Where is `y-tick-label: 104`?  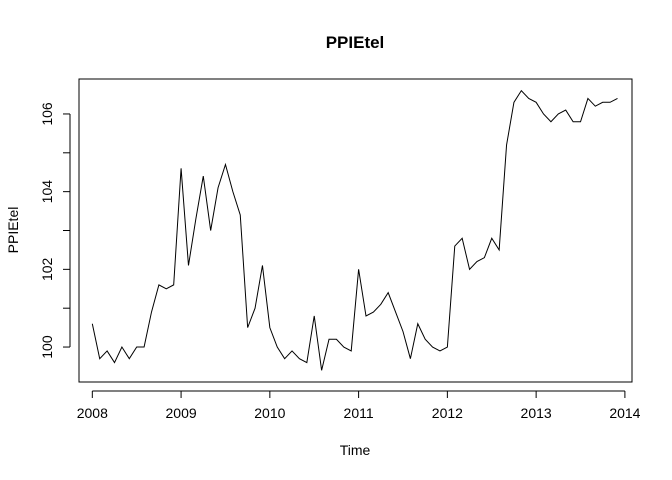
y-tick-label: 104 is located at coordinates (47, 192).